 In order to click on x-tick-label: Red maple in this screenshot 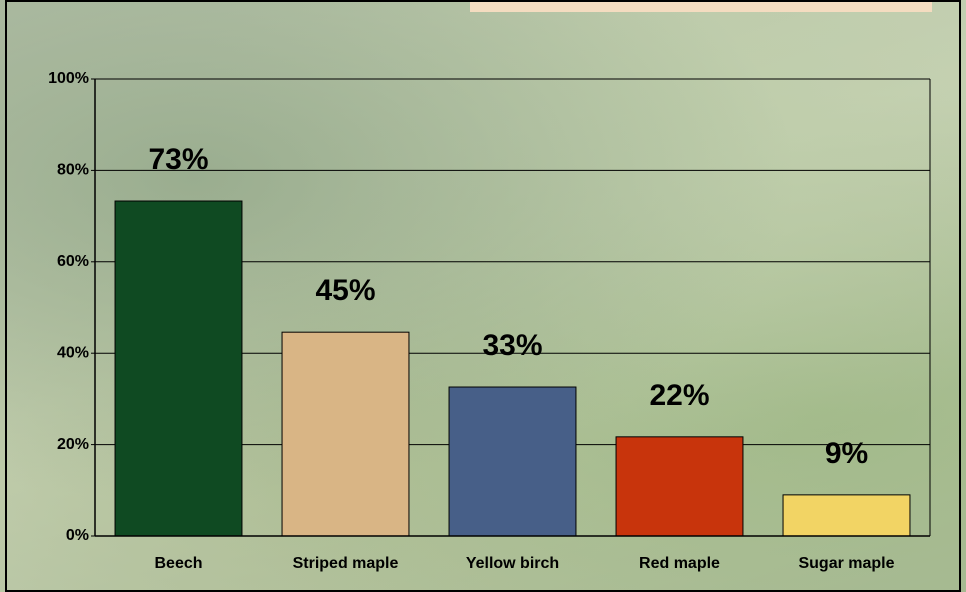, I will do `click(679, 563)`.